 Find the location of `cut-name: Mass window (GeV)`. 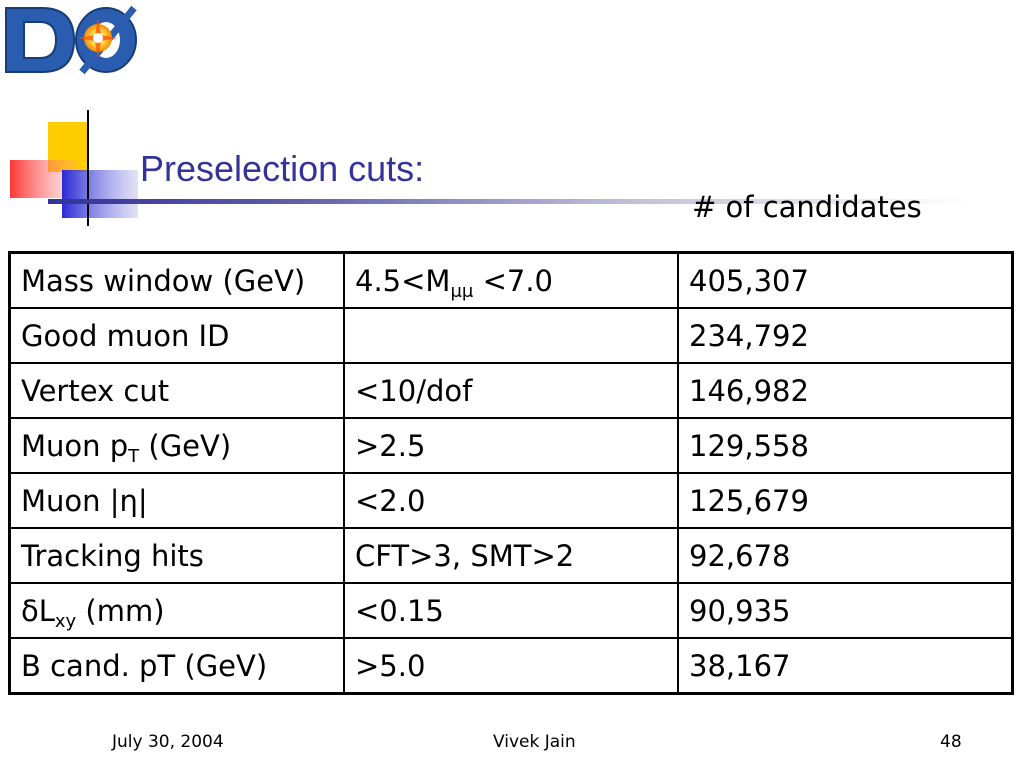

cut-name: Mass window (GeV) is located at coordinates (163, 280).